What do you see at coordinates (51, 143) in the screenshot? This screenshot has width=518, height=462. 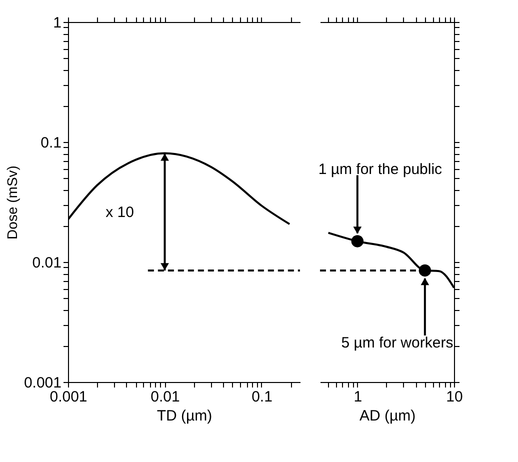 I see `y-tick-label: 0.1` at bounding box center [51, 143].